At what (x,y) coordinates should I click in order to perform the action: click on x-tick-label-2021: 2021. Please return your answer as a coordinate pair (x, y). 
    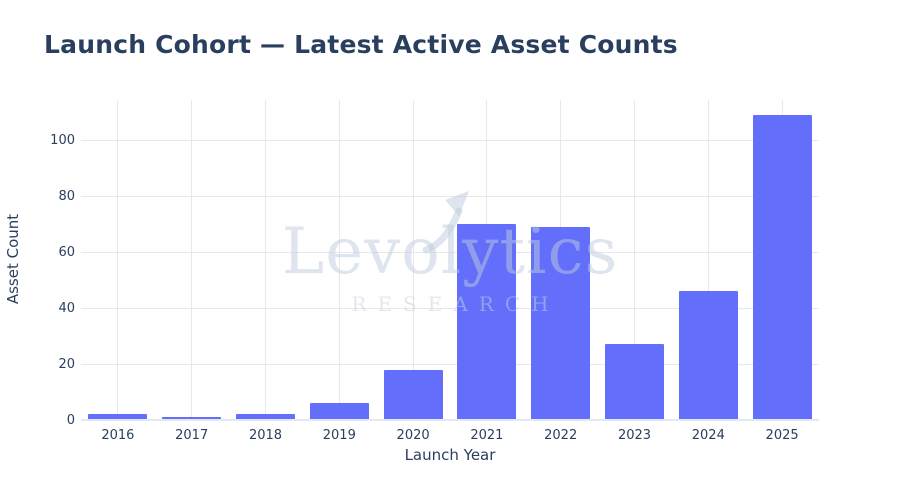
    Looking at the image, I should click on (487, 435).